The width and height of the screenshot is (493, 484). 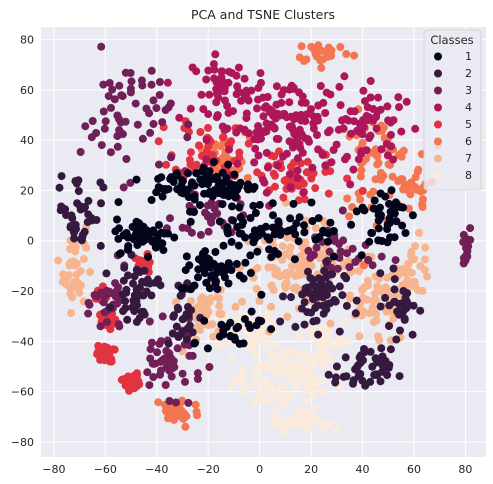 I want to click on y-tick-label: 80, so click(x=27, y=40).